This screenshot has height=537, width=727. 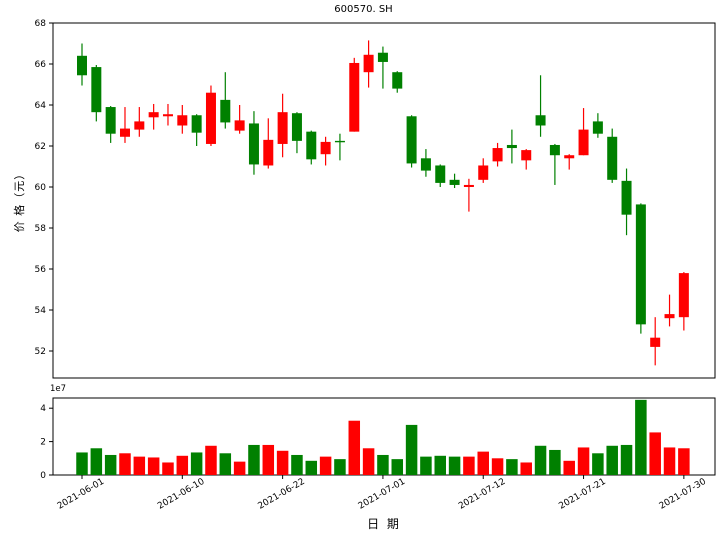 I want to click on price-y-tick-label: 58, so click(x=41, y=229).